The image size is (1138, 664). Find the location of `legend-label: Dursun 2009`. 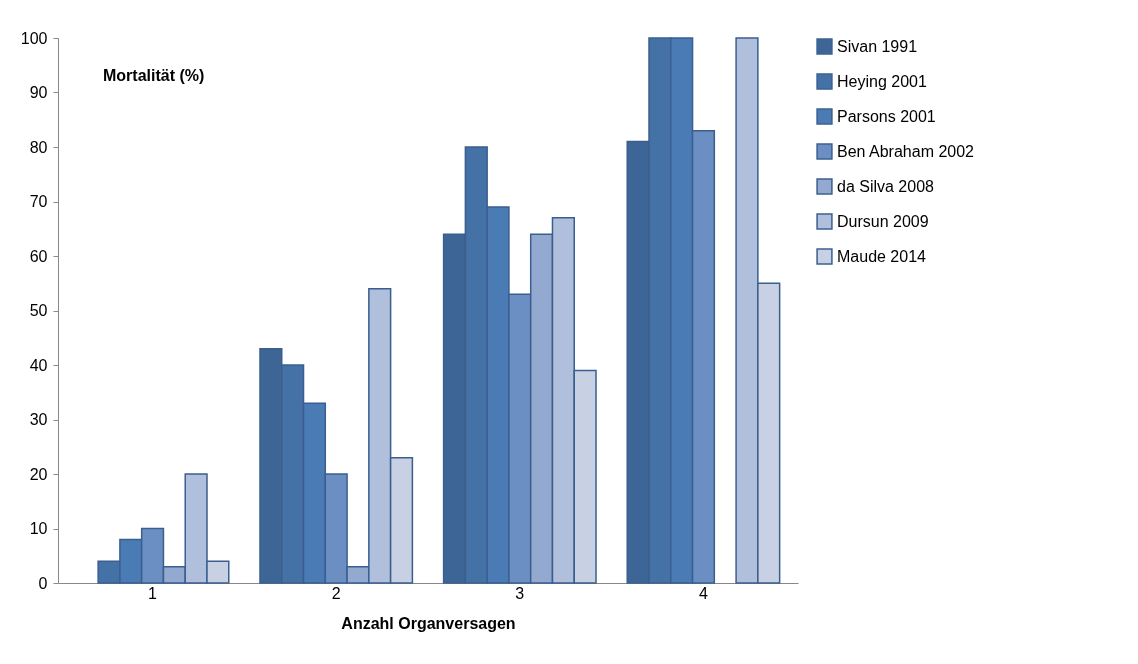

legend-label: Dursun 2009 is located at coordinates (883, 221).